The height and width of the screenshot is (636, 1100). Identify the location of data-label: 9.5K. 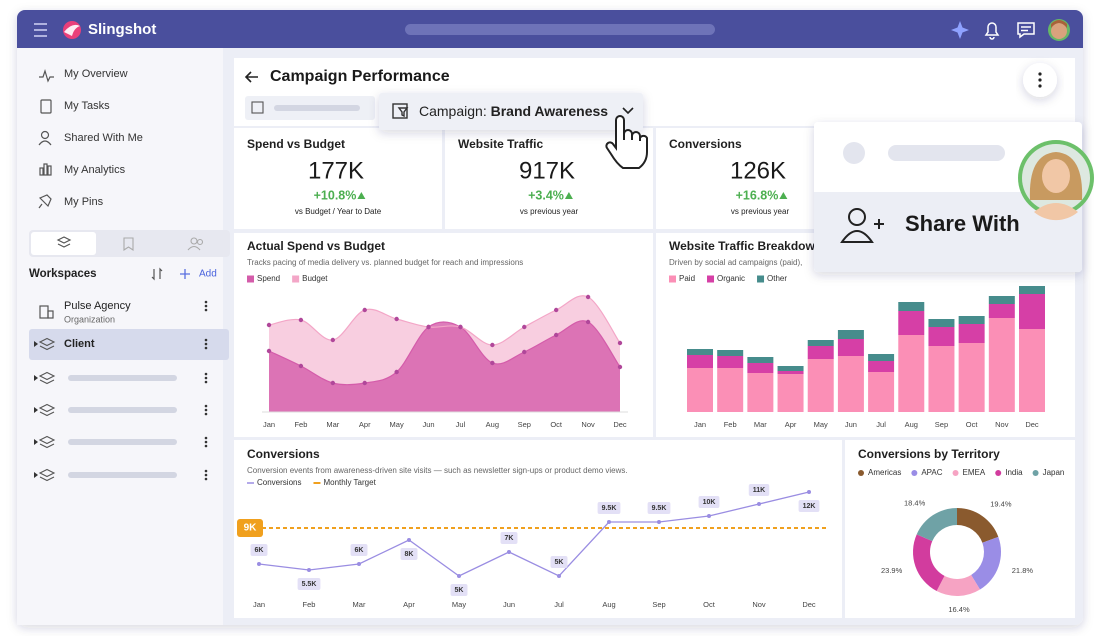
(659, 508).